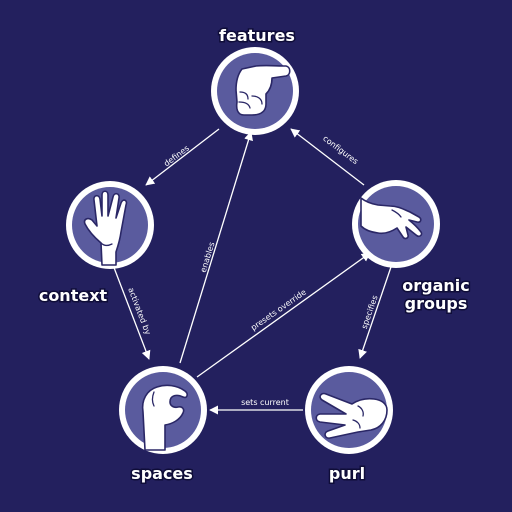 The height and width of the screenshot is (512, 512). What do you see at coordinates (340, 150) in the screenshot?
I see `edge-label-configures: configures` at bounding box center [340, 150].